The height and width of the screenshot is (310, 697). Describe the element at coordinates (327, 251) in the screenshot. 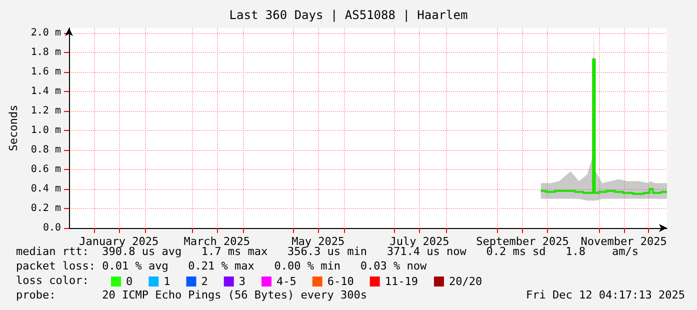

I see `text: median rtt: 390.8 us avg 1.7 ms max 356.3 us min 371.4 us now 0.2 ms sd 1.8 am/s` at that location.